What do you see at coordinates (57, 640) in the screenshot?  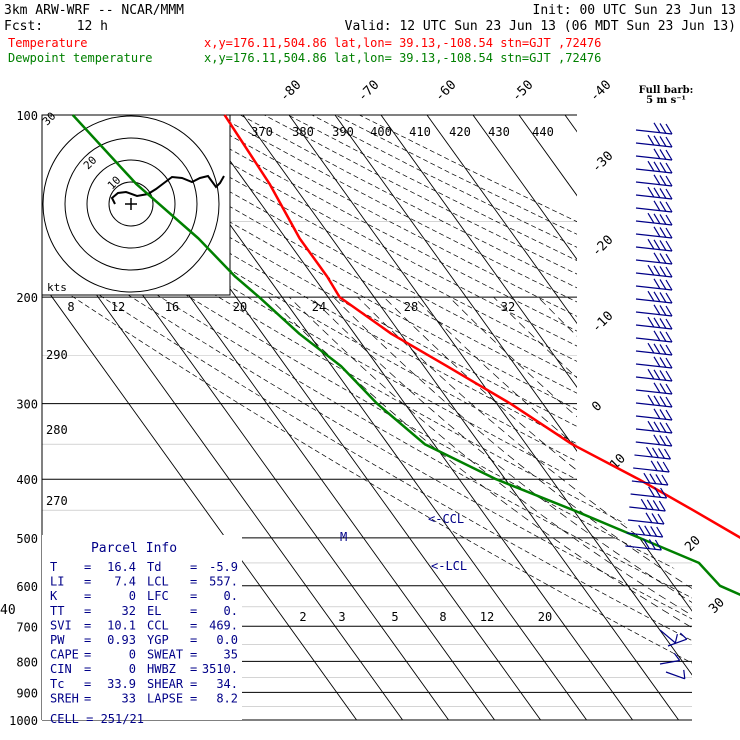 I see `parcel-label: PW` at bounding box center [57, 640].